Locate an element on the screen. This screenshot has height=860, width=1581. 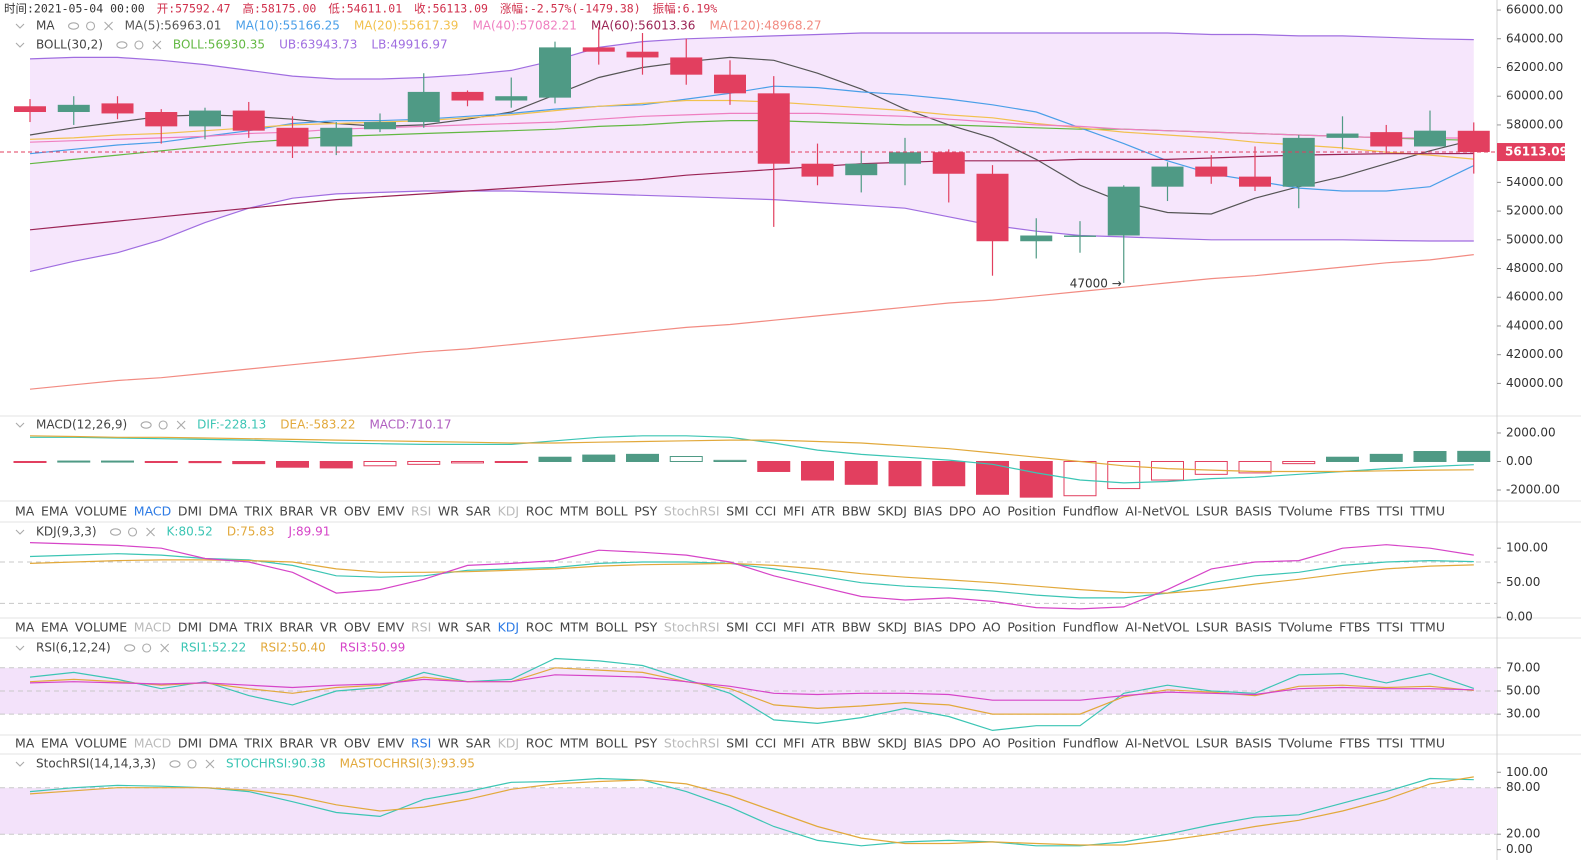
indicator-tab: DMA is located at coordinates (223, 511).